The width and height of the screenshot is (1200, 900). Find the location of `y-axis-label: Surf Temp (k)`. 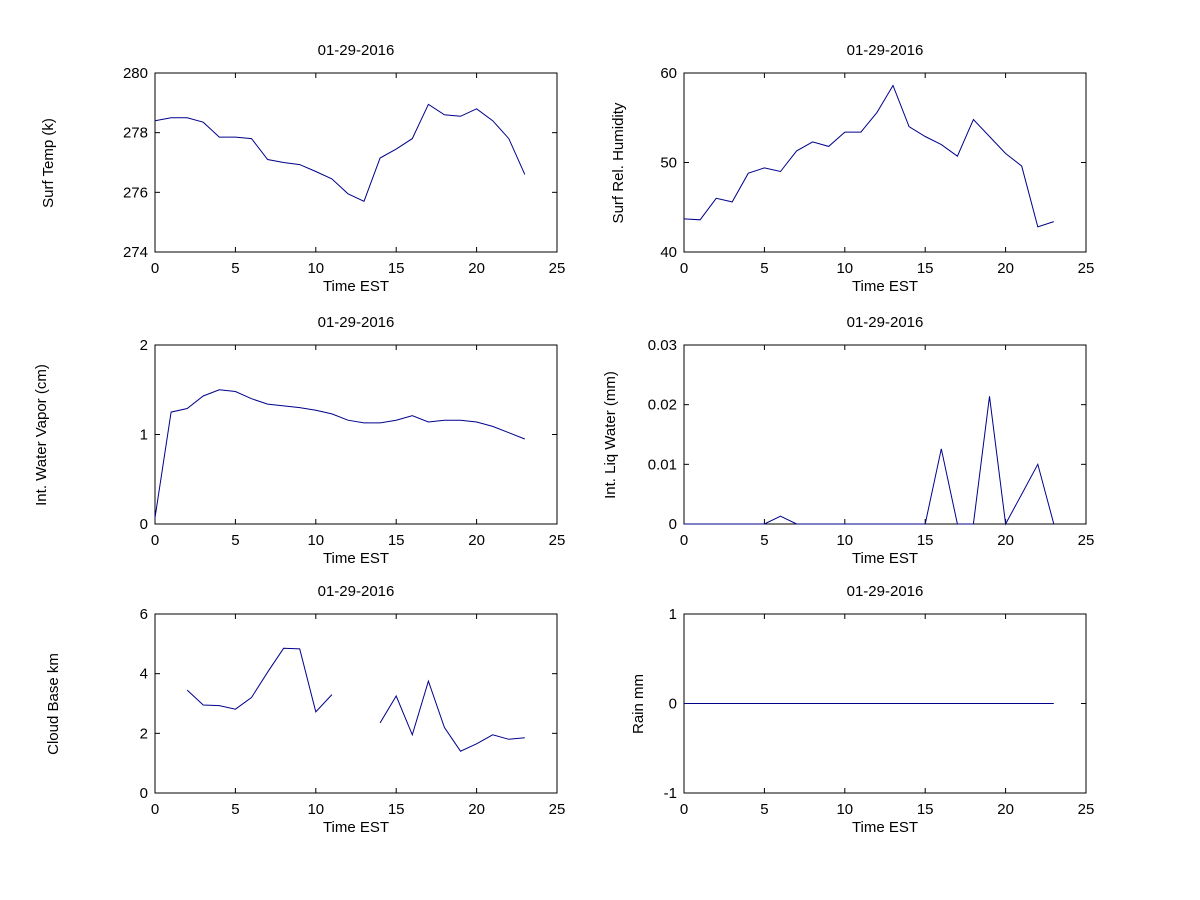

y-axis-label: Surf Temp (k) is located at coordinates (48, 163).